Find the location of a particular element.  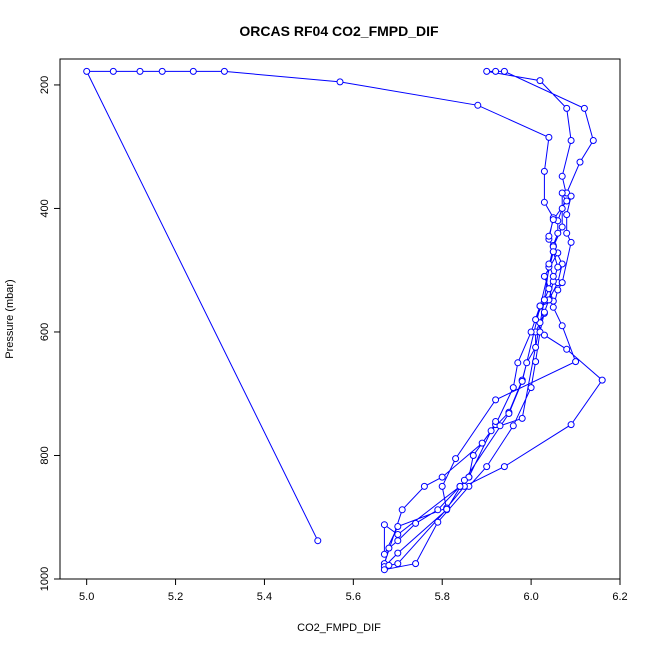

y-axis: 200 400 600 800 1000 is located at coordinates (49, 333).